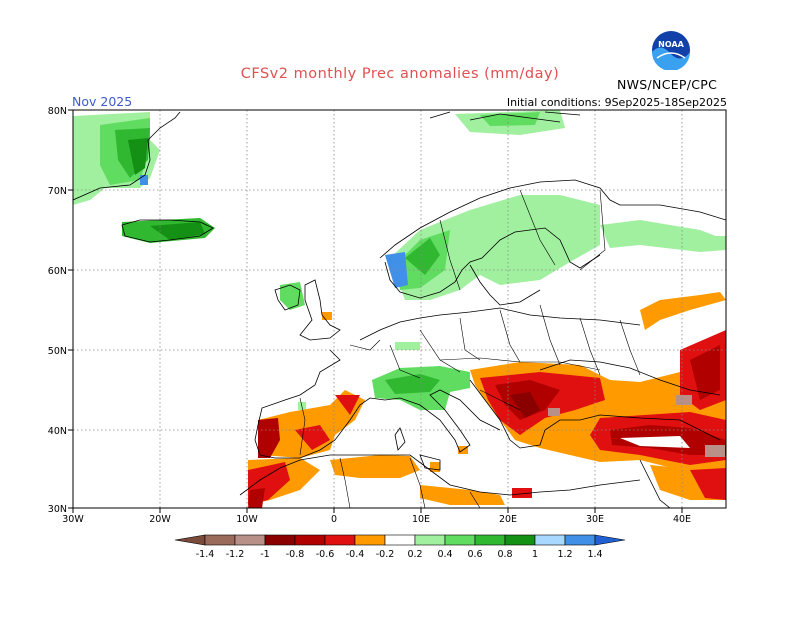 This screenshot has height=618, width=800. What do you see at coordinates (564, 554) in the screenshot?
I see `colorbar-tick: 1.2` at bounding box center [564, 554].